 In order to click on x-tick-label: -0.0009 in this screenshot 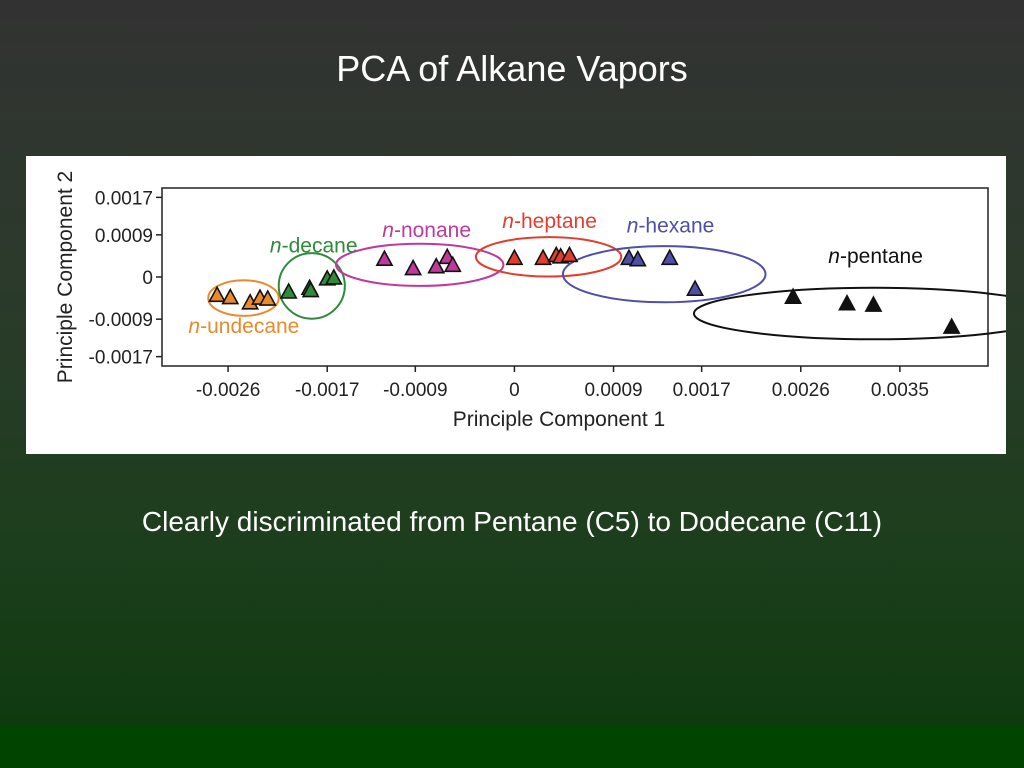, I will do `click(415, 390)`.